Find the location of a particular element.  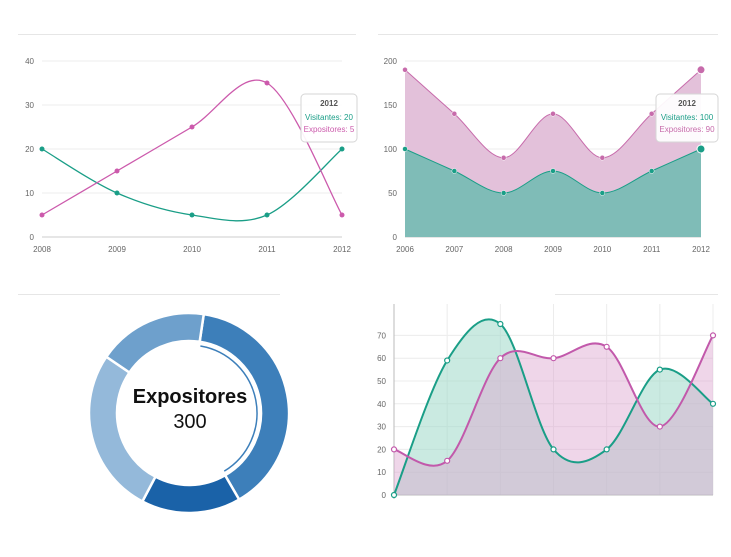

y-tick-label: 60 is located at coordinates (381, 358).